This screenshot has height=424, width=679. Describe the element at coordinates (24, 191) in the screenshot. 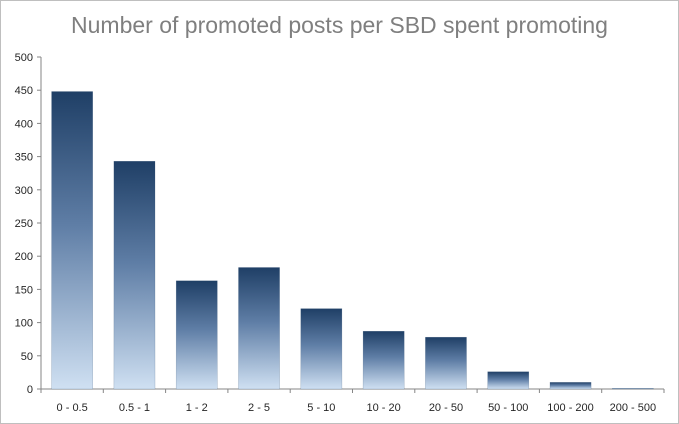

I see `y-tick-label: 300` at that location.